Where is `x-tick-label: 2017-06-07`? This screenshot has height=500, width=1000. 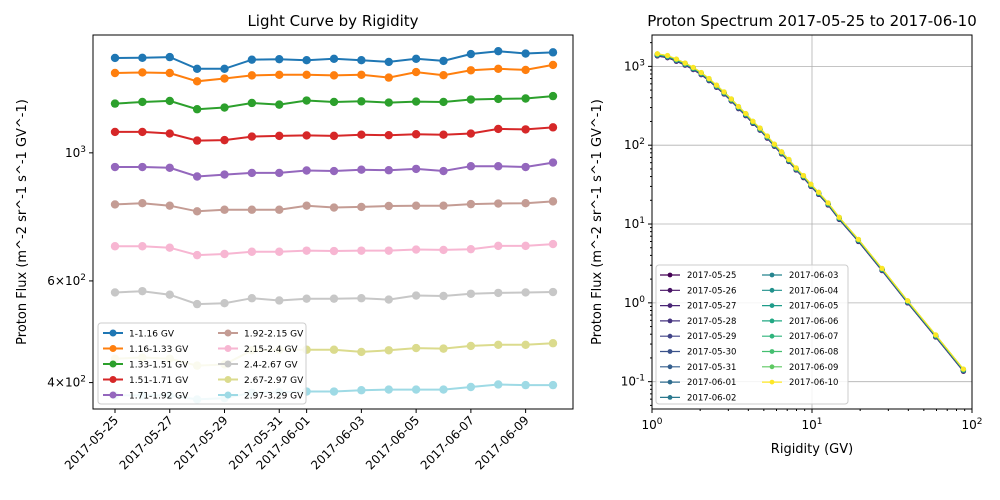 x-tick-label: 2017-06-07 is located at coordinates (447, 442).